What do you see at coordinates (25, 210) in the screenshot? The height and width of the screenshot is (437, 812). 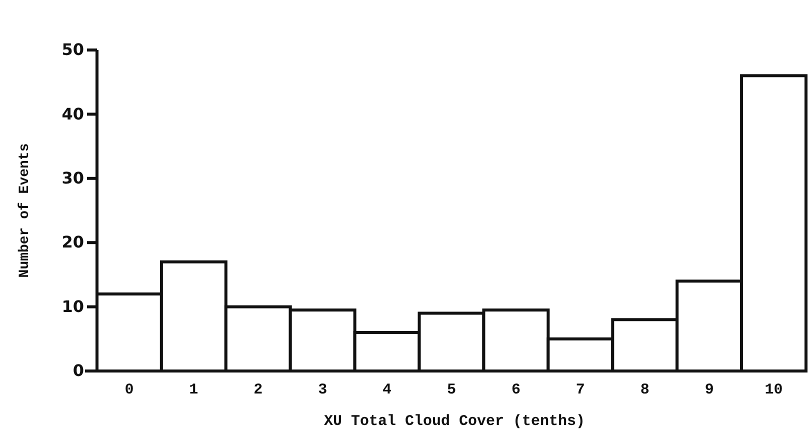 I see `y-axis-title: Number of Events` at bounding box center [25, 210].